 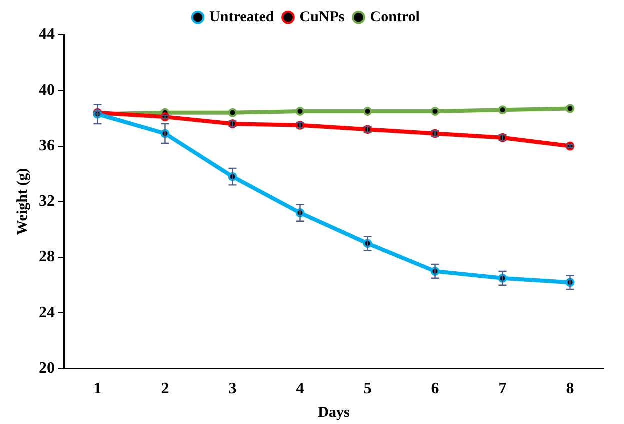 What do you see at coordinates (570, 389) in the screenshot?
I see `x-tick-label: 8` at bounding box center [570, 389].